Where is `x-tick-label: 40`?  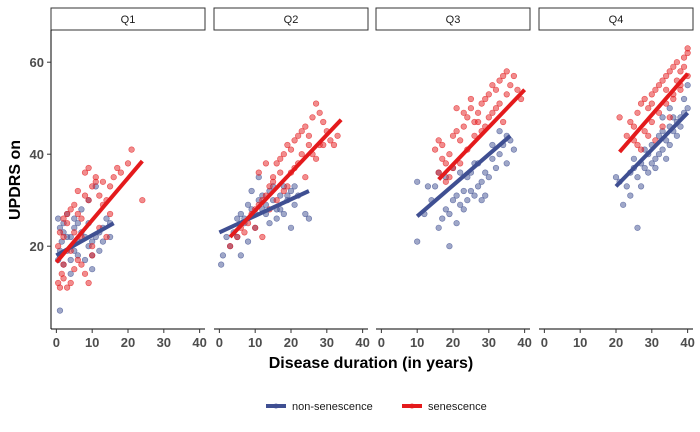
x-tick-label: 40 is located at coordinates (524, 342).